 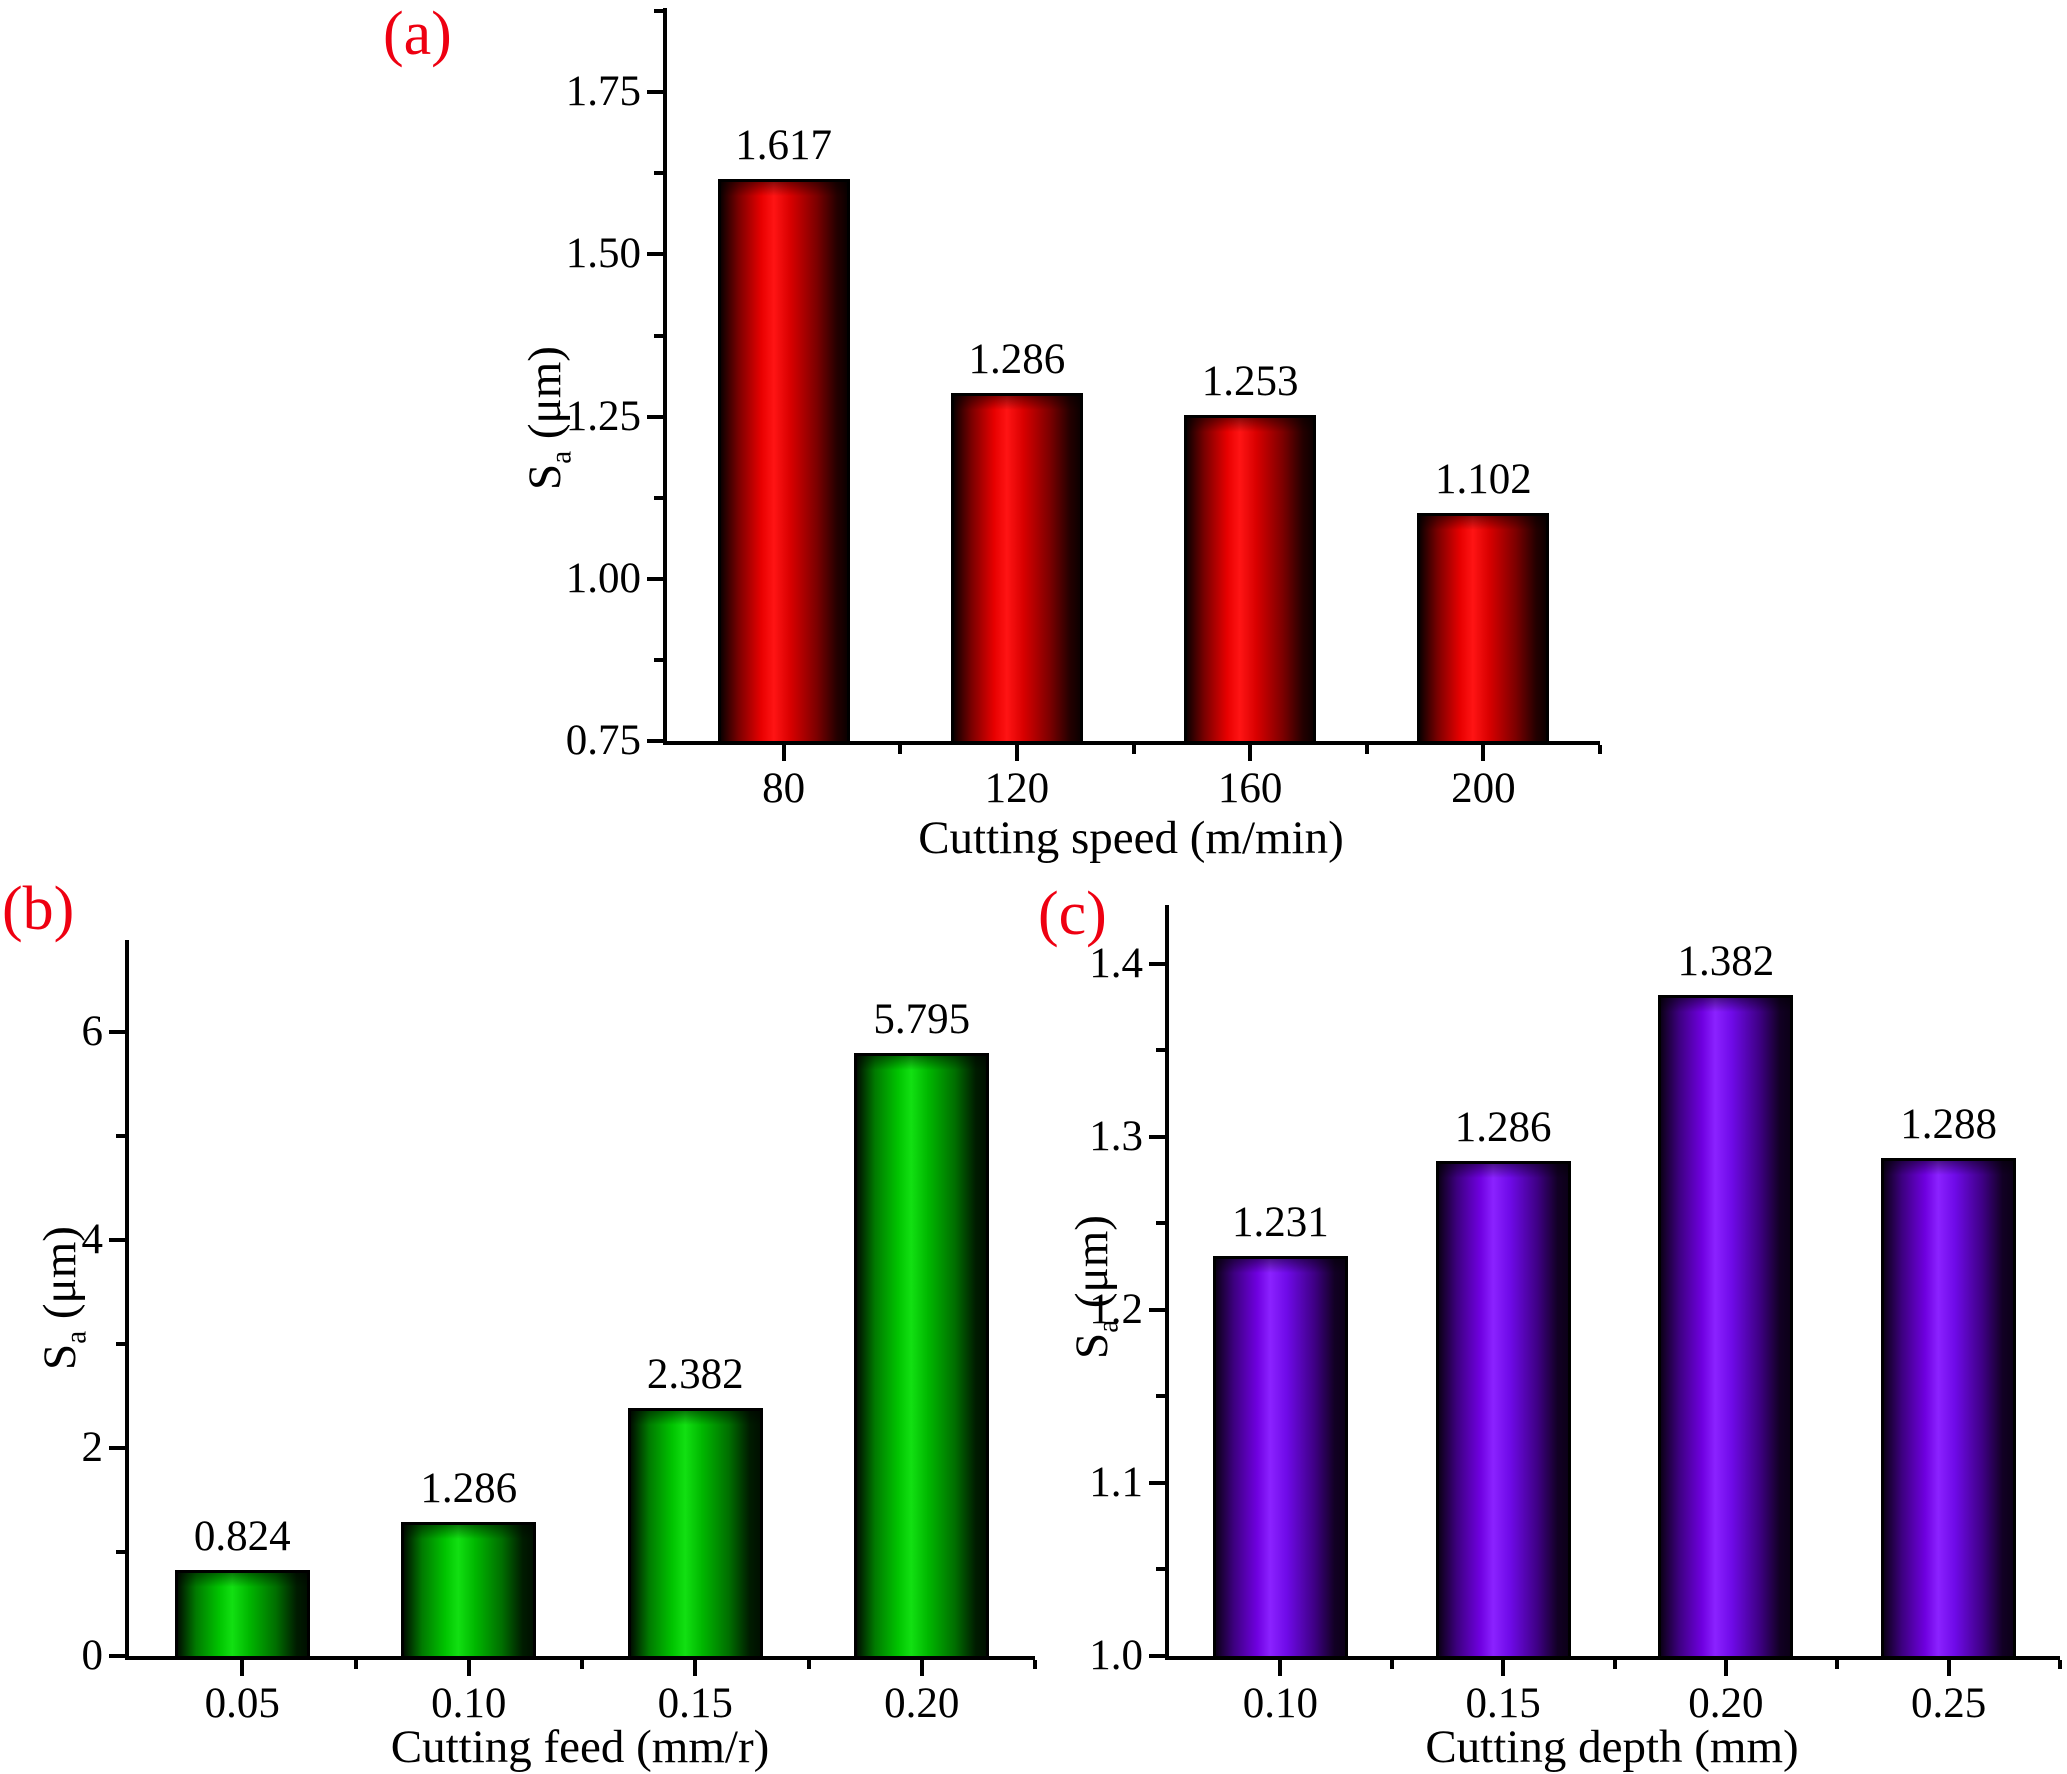 I want to click on y-axis-title-unit: (μm), so click(x=545, y=398).